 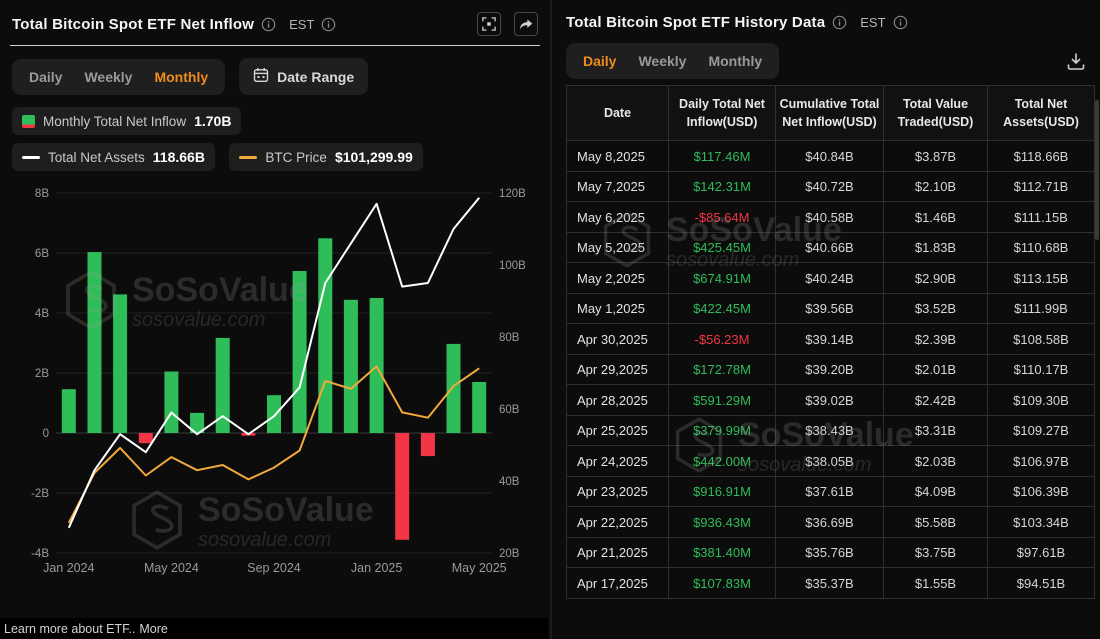 I want to click on value-cell: $425.45M, so click(x=722, y=247).